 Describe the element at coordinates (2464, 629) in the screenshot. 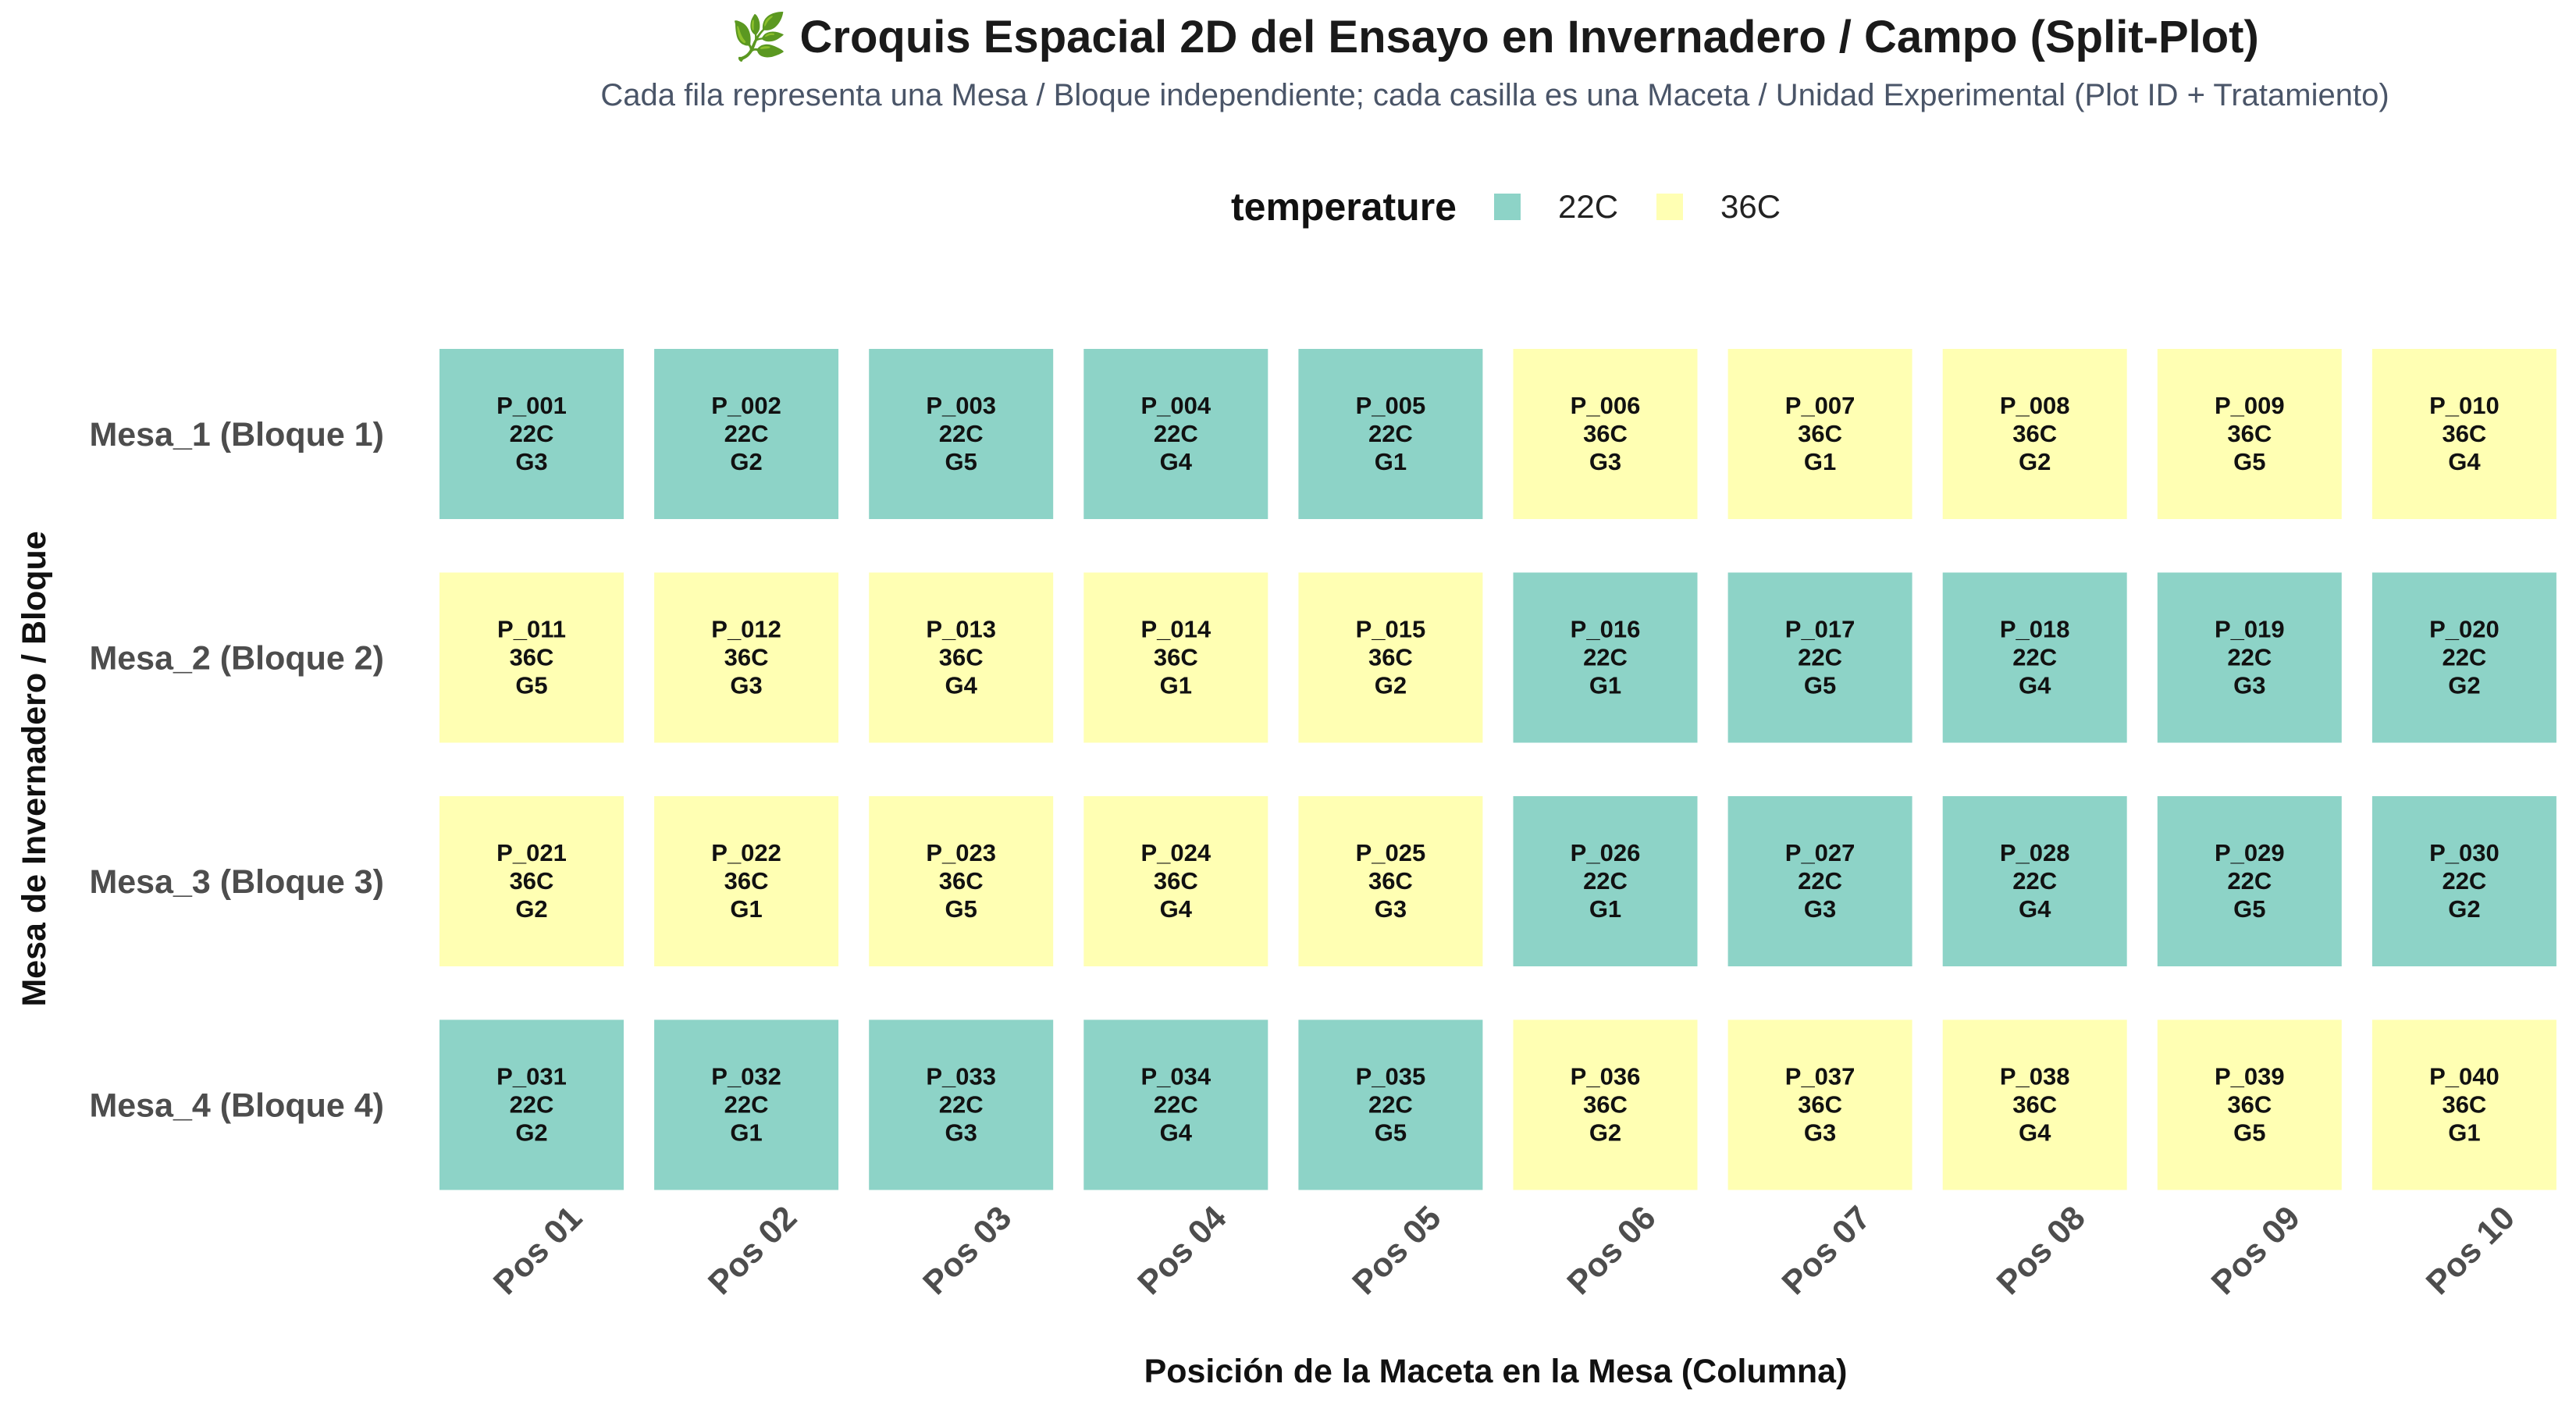

I see `cell-plot-label: P_020` at that location.